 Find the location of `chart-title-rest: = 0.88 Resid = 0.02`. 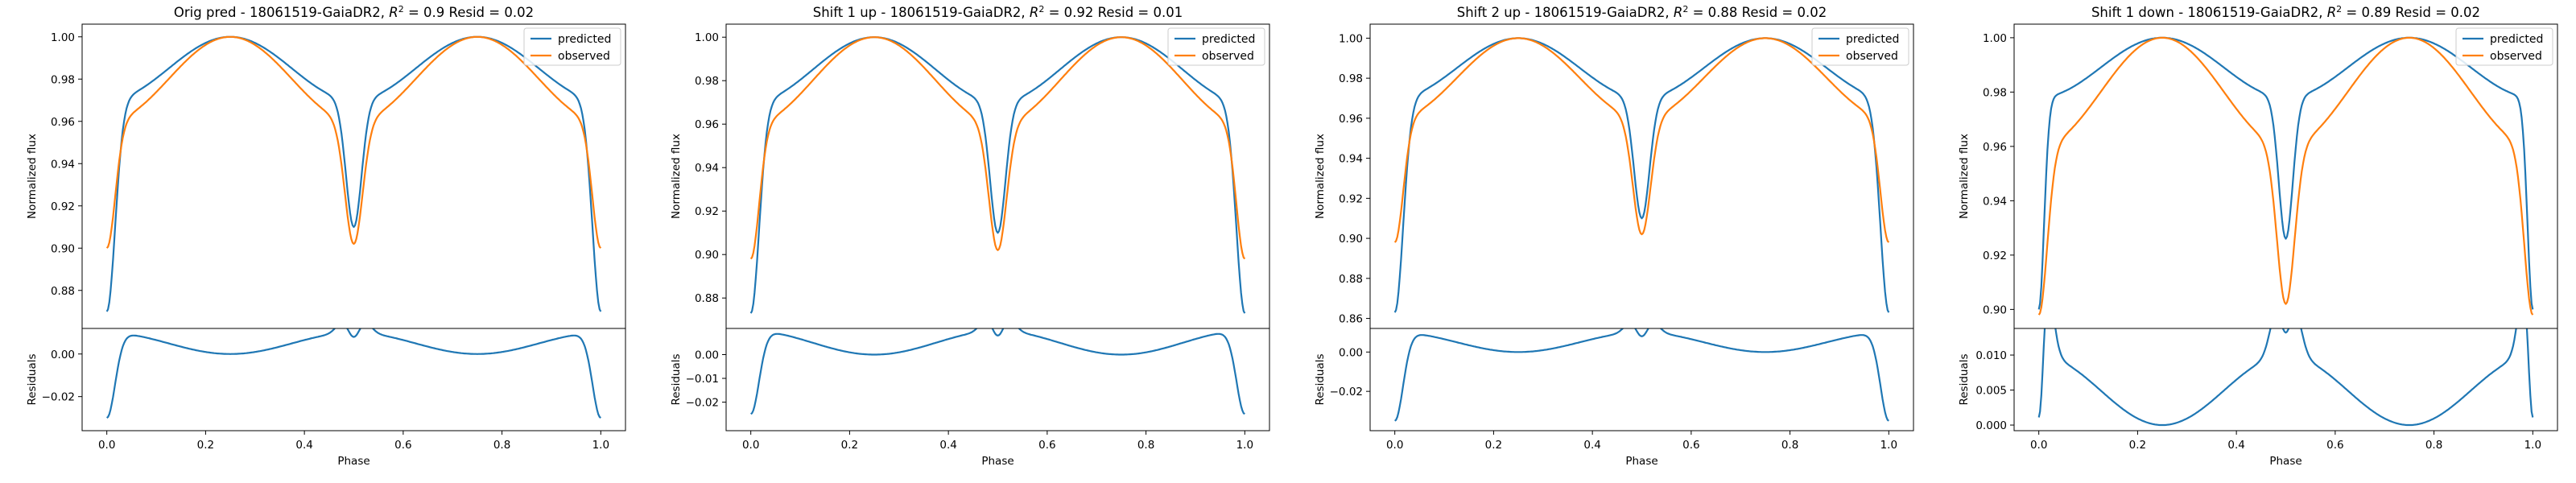

chart-title-rest: = 0.88 Resid = 0.02 is located at coordinates (1757, 12).